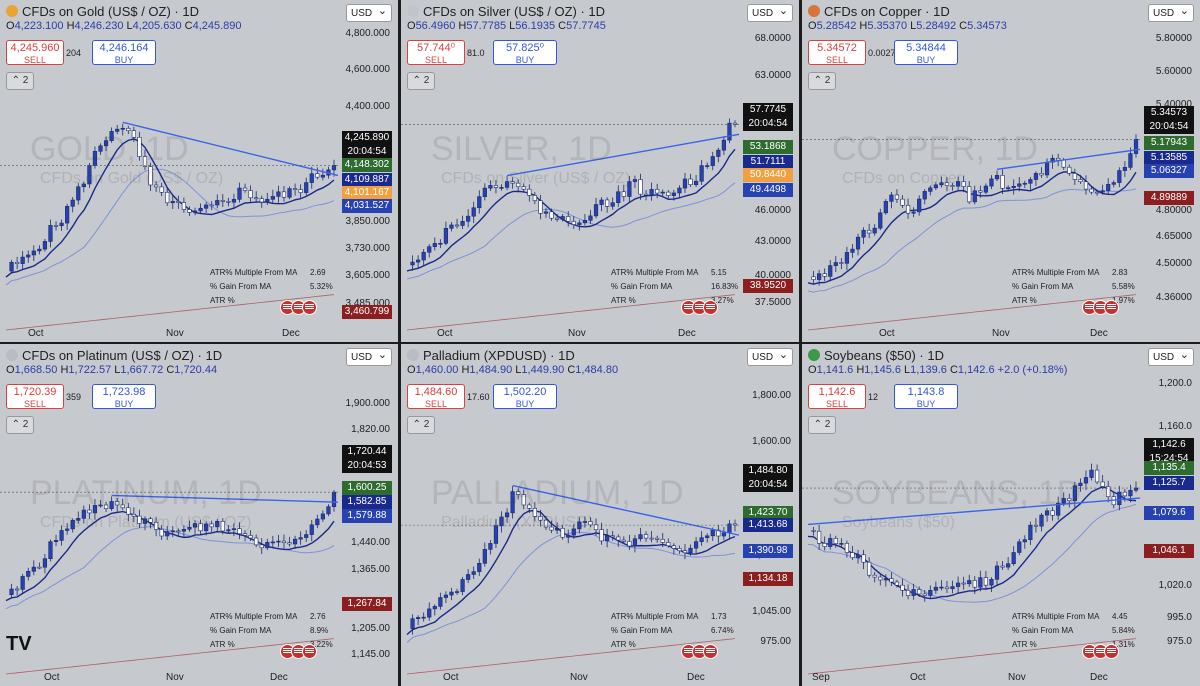 The width and height of the screenshot is (1200, 686). What do you see at coordinates (436, 396) in the screenshot?
I see `sell-button: 1,484.60 SELL` at bounding box center [436, 396].